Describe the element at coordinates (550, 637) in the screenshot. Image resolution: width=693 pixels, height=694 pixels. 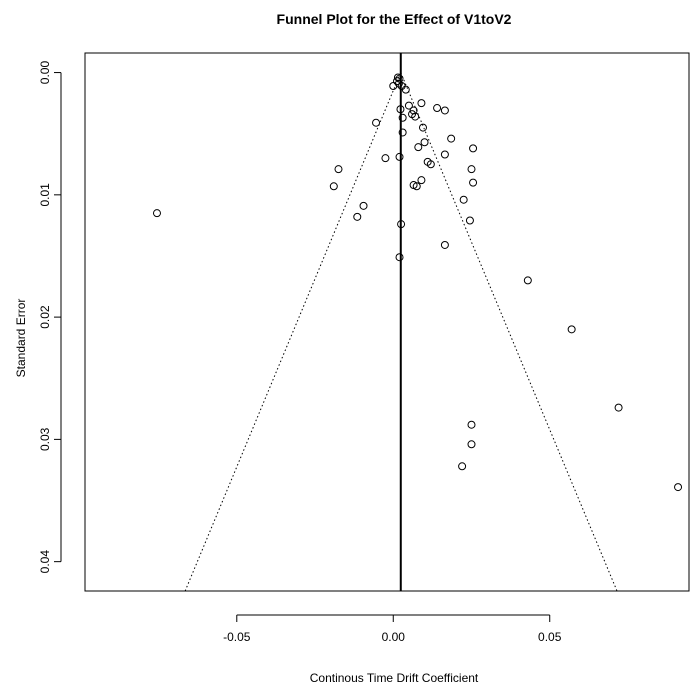
I see `x-tick-label: 0.05` at that location.